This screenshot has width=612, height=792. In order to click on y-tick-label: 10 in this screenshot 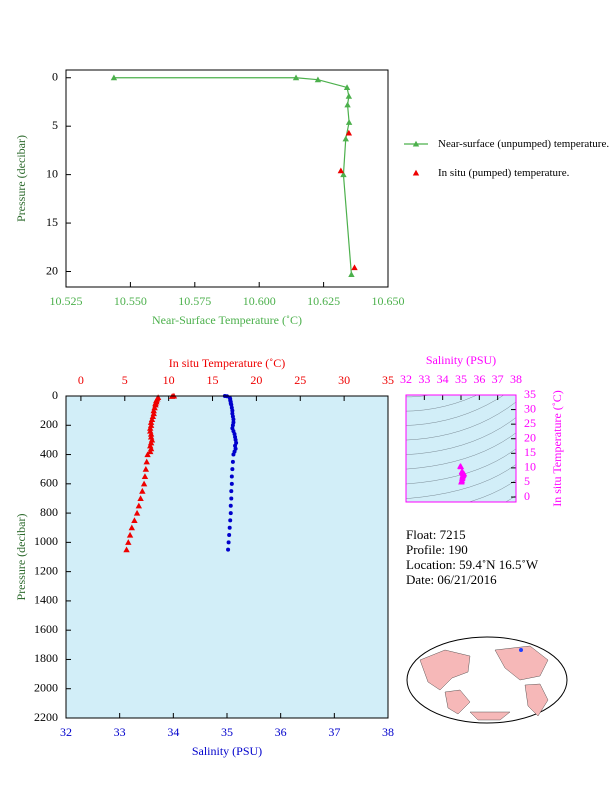, I will do `click(530, 467)`.